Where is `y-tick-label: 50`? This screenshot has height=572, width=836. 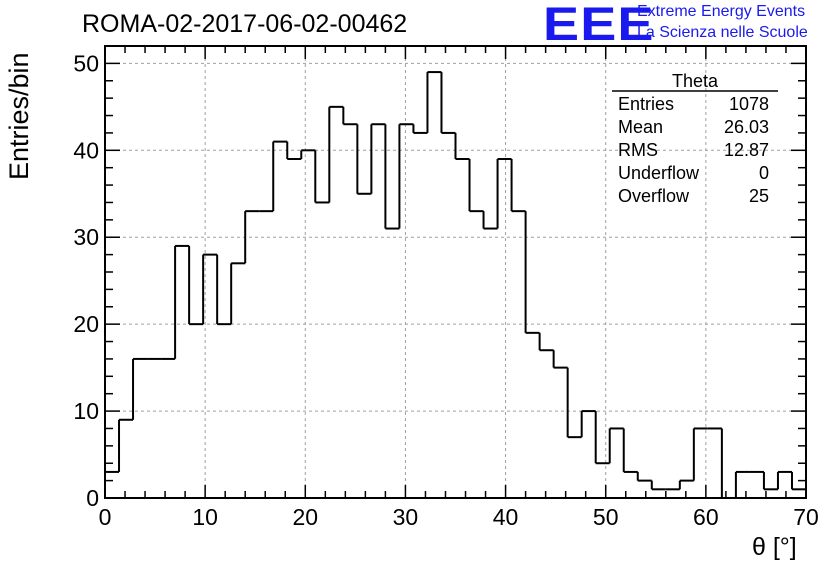
y-tick-label: 50 is located at coordinates (86, 63).